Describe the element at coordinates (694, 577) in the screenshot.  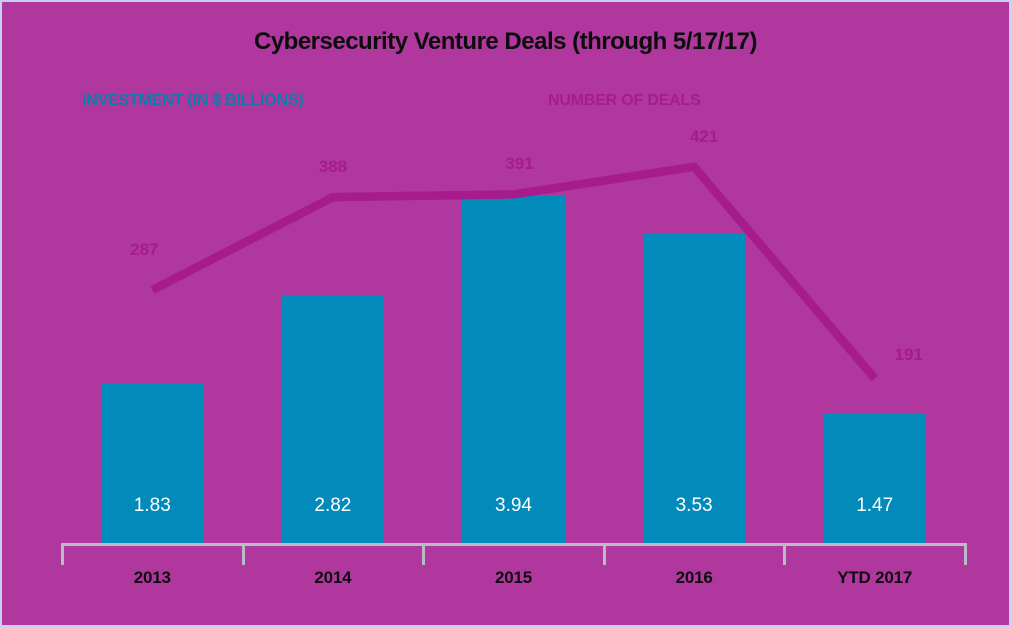
I see `x-axis-label: 2016` at that location.